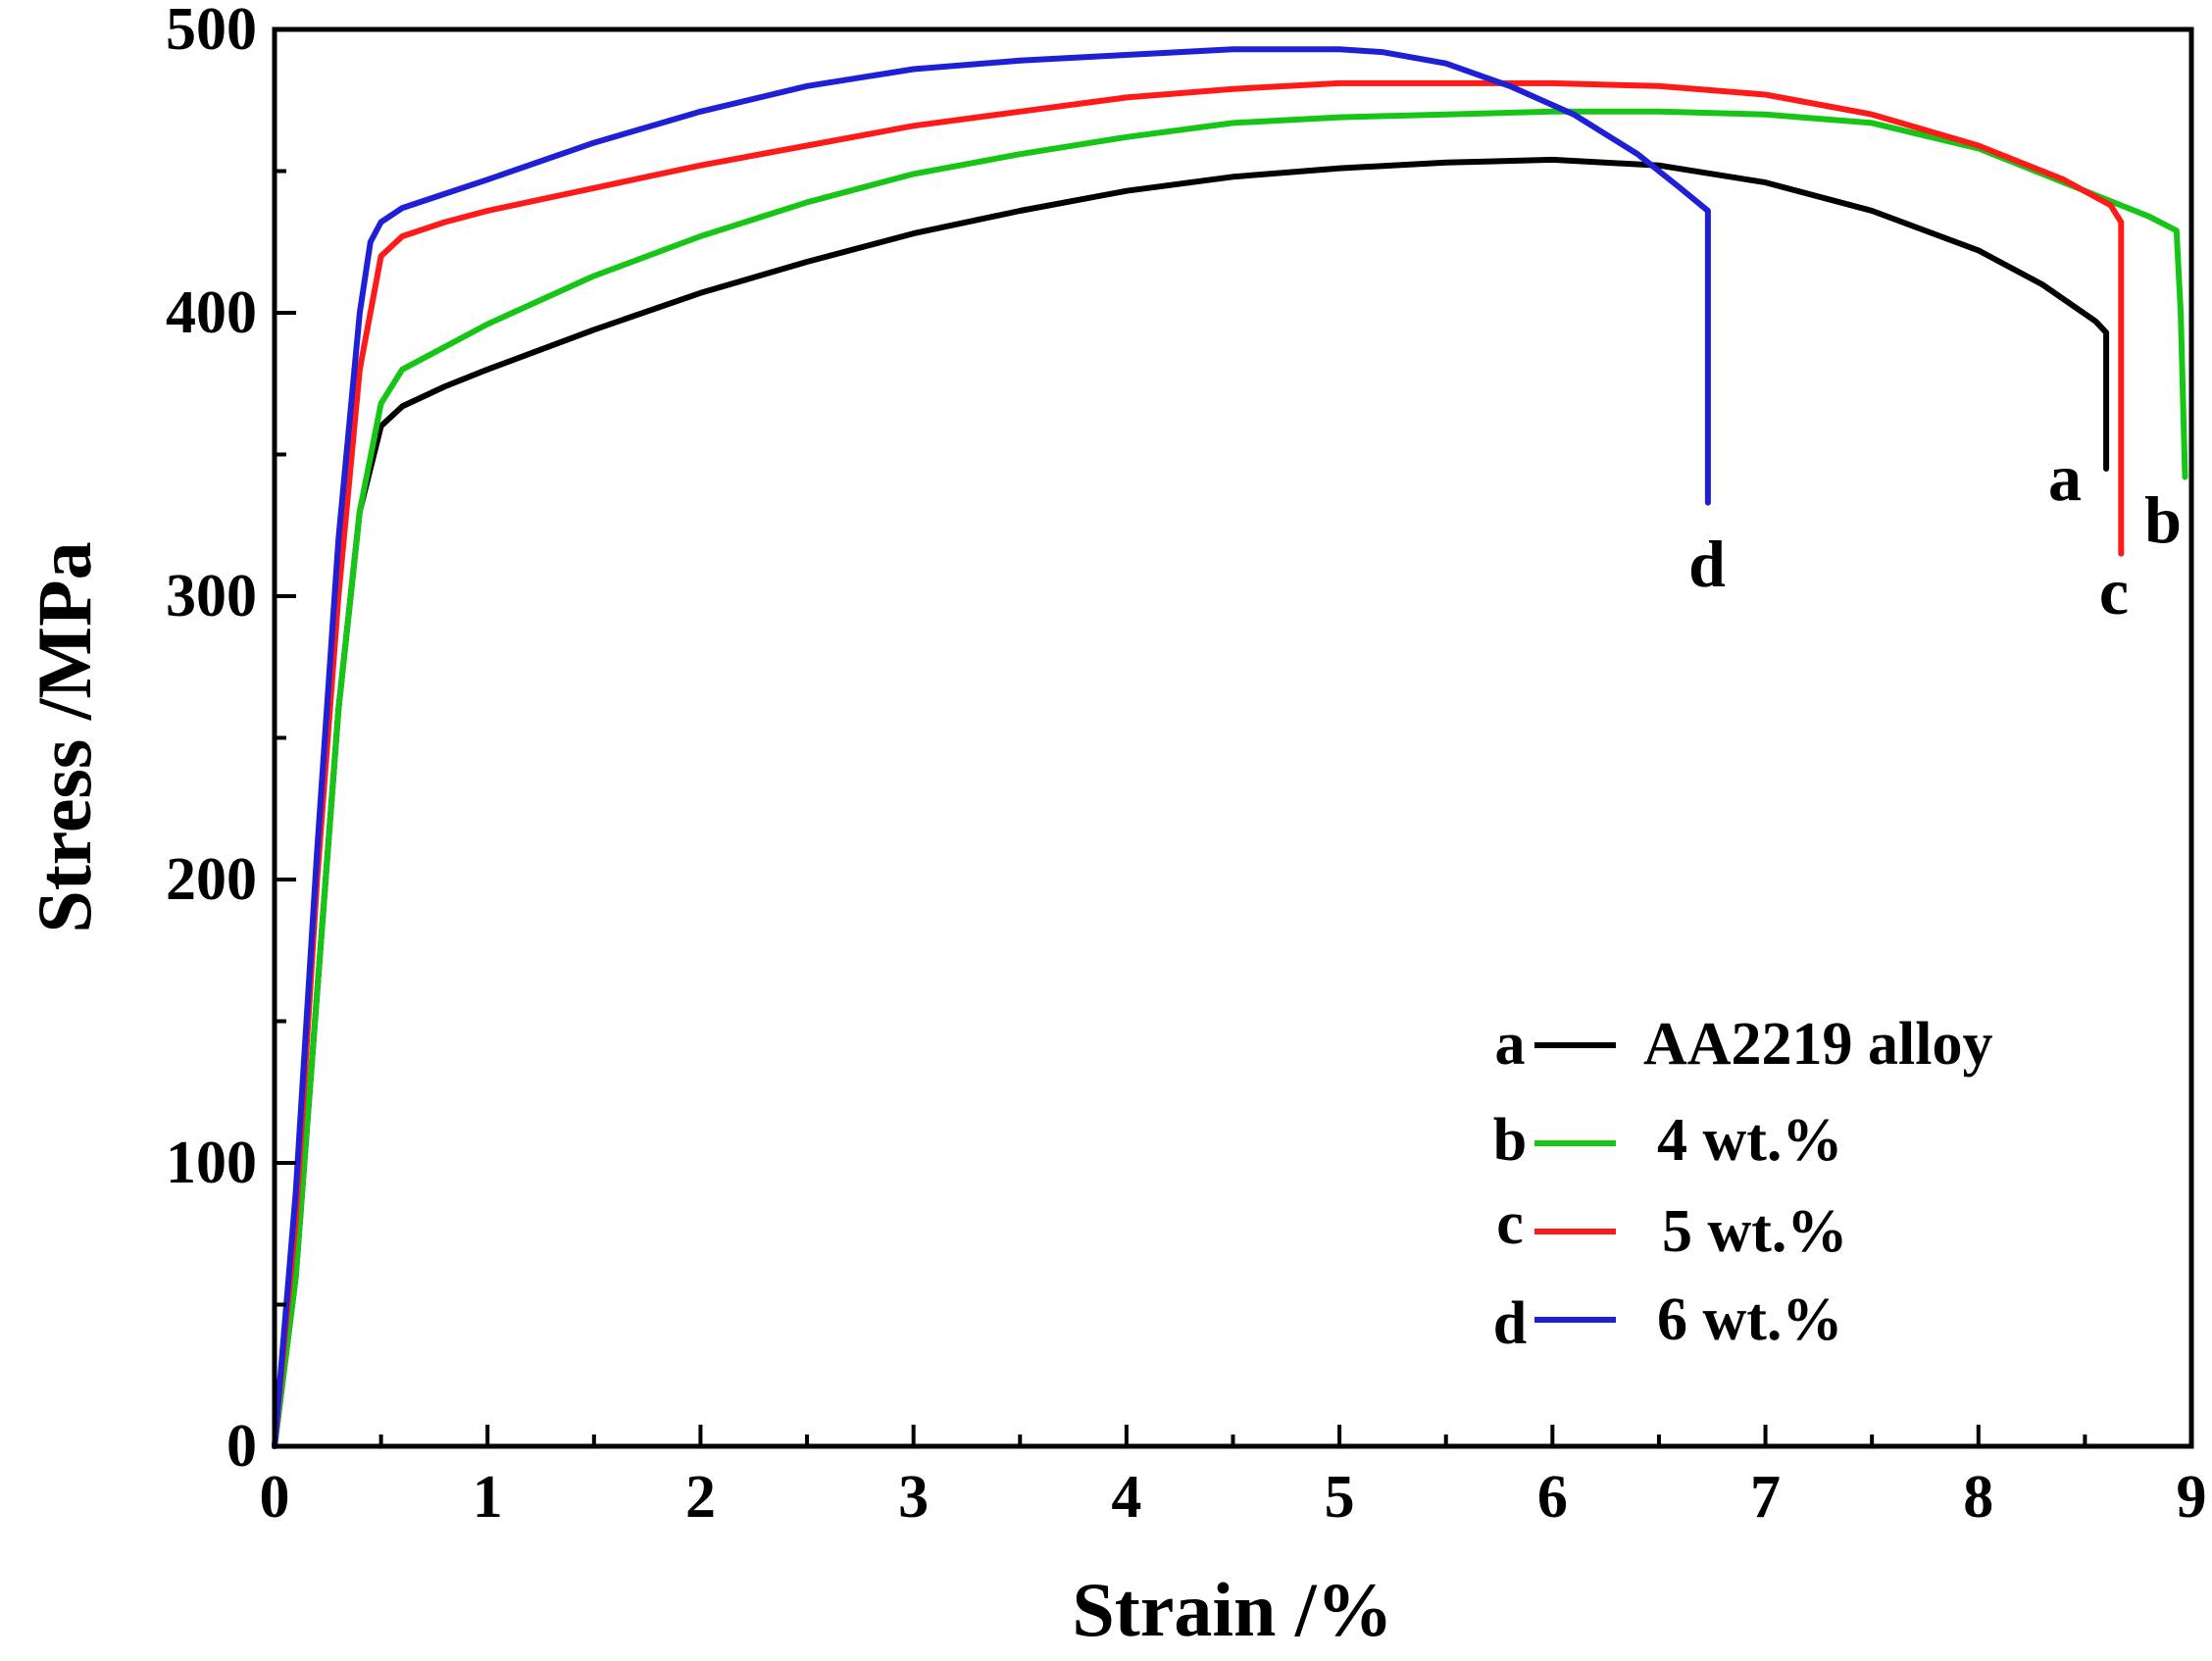 The height and width of the screenshot is (1661, 2212). What do you see at coordinates (2065, 478) in the screenshot?
I see `end-label-a: a` at bounding box center [2065, 478].